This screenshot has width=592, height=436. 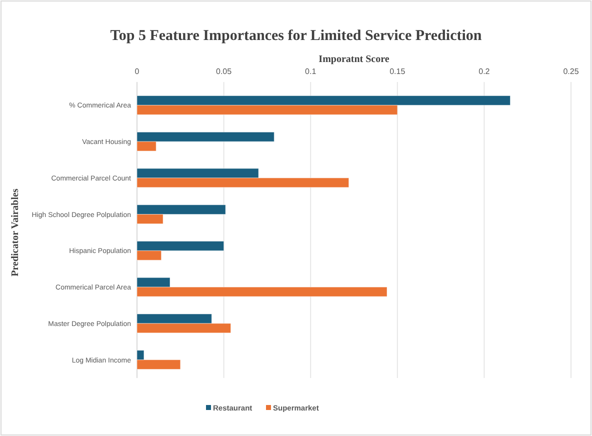 What do you see at coordinates (311, 71) in the screenshot?
I see `x-tick-label: 0.1` at bounding box center [311, 71].